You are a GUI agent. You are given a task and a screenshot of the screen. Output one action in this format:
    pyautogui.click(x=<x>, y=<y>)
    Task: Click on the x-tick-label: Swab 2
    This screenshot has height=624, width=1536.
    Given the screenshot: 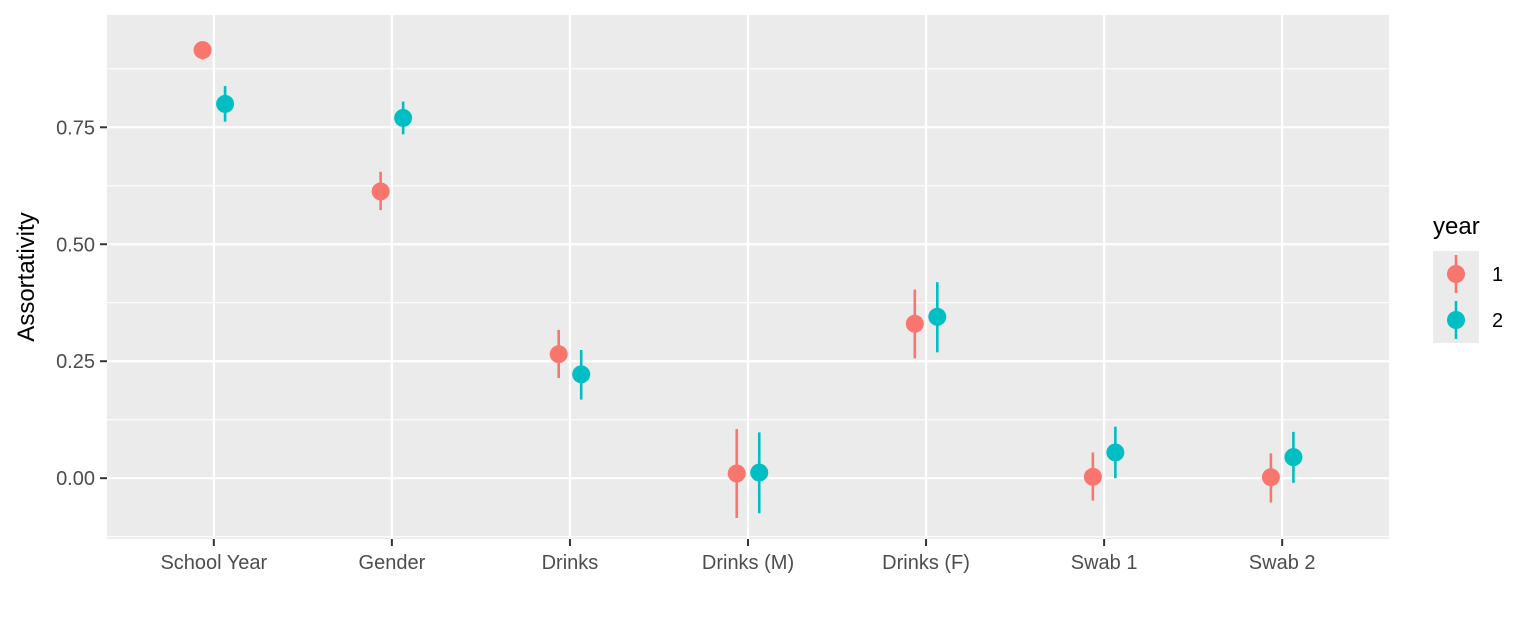 What is the action you would take?
    pyautogui.click(x=1282, y=563)
    